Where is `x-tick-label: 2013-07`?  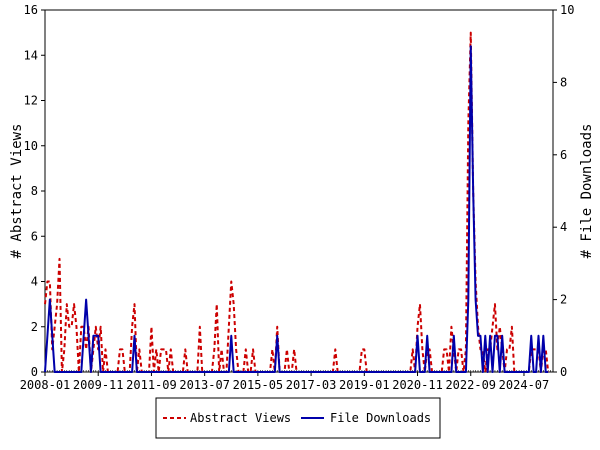
x-tick-label: 2013-07 is located at coordinates (204, 385).